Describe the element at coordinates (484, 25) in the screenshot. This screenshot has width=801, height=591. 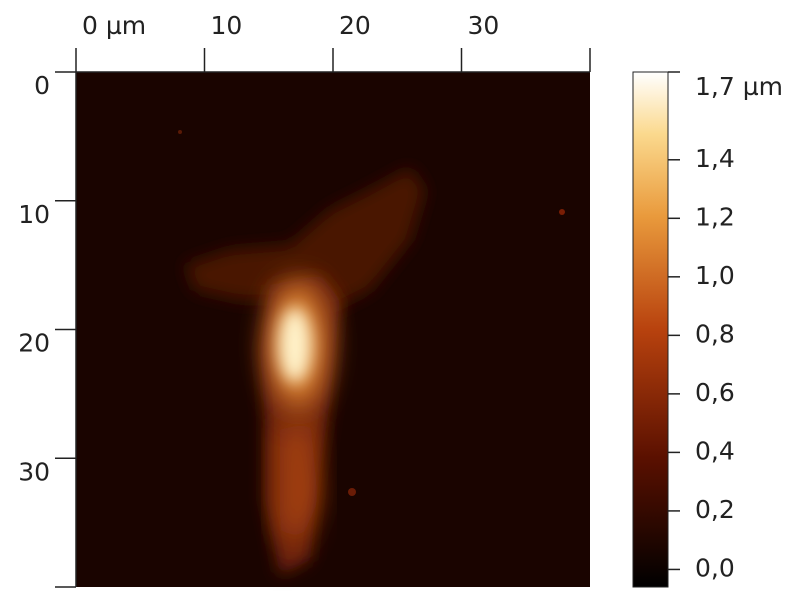
I see `x-tick-label: 30` at that location.